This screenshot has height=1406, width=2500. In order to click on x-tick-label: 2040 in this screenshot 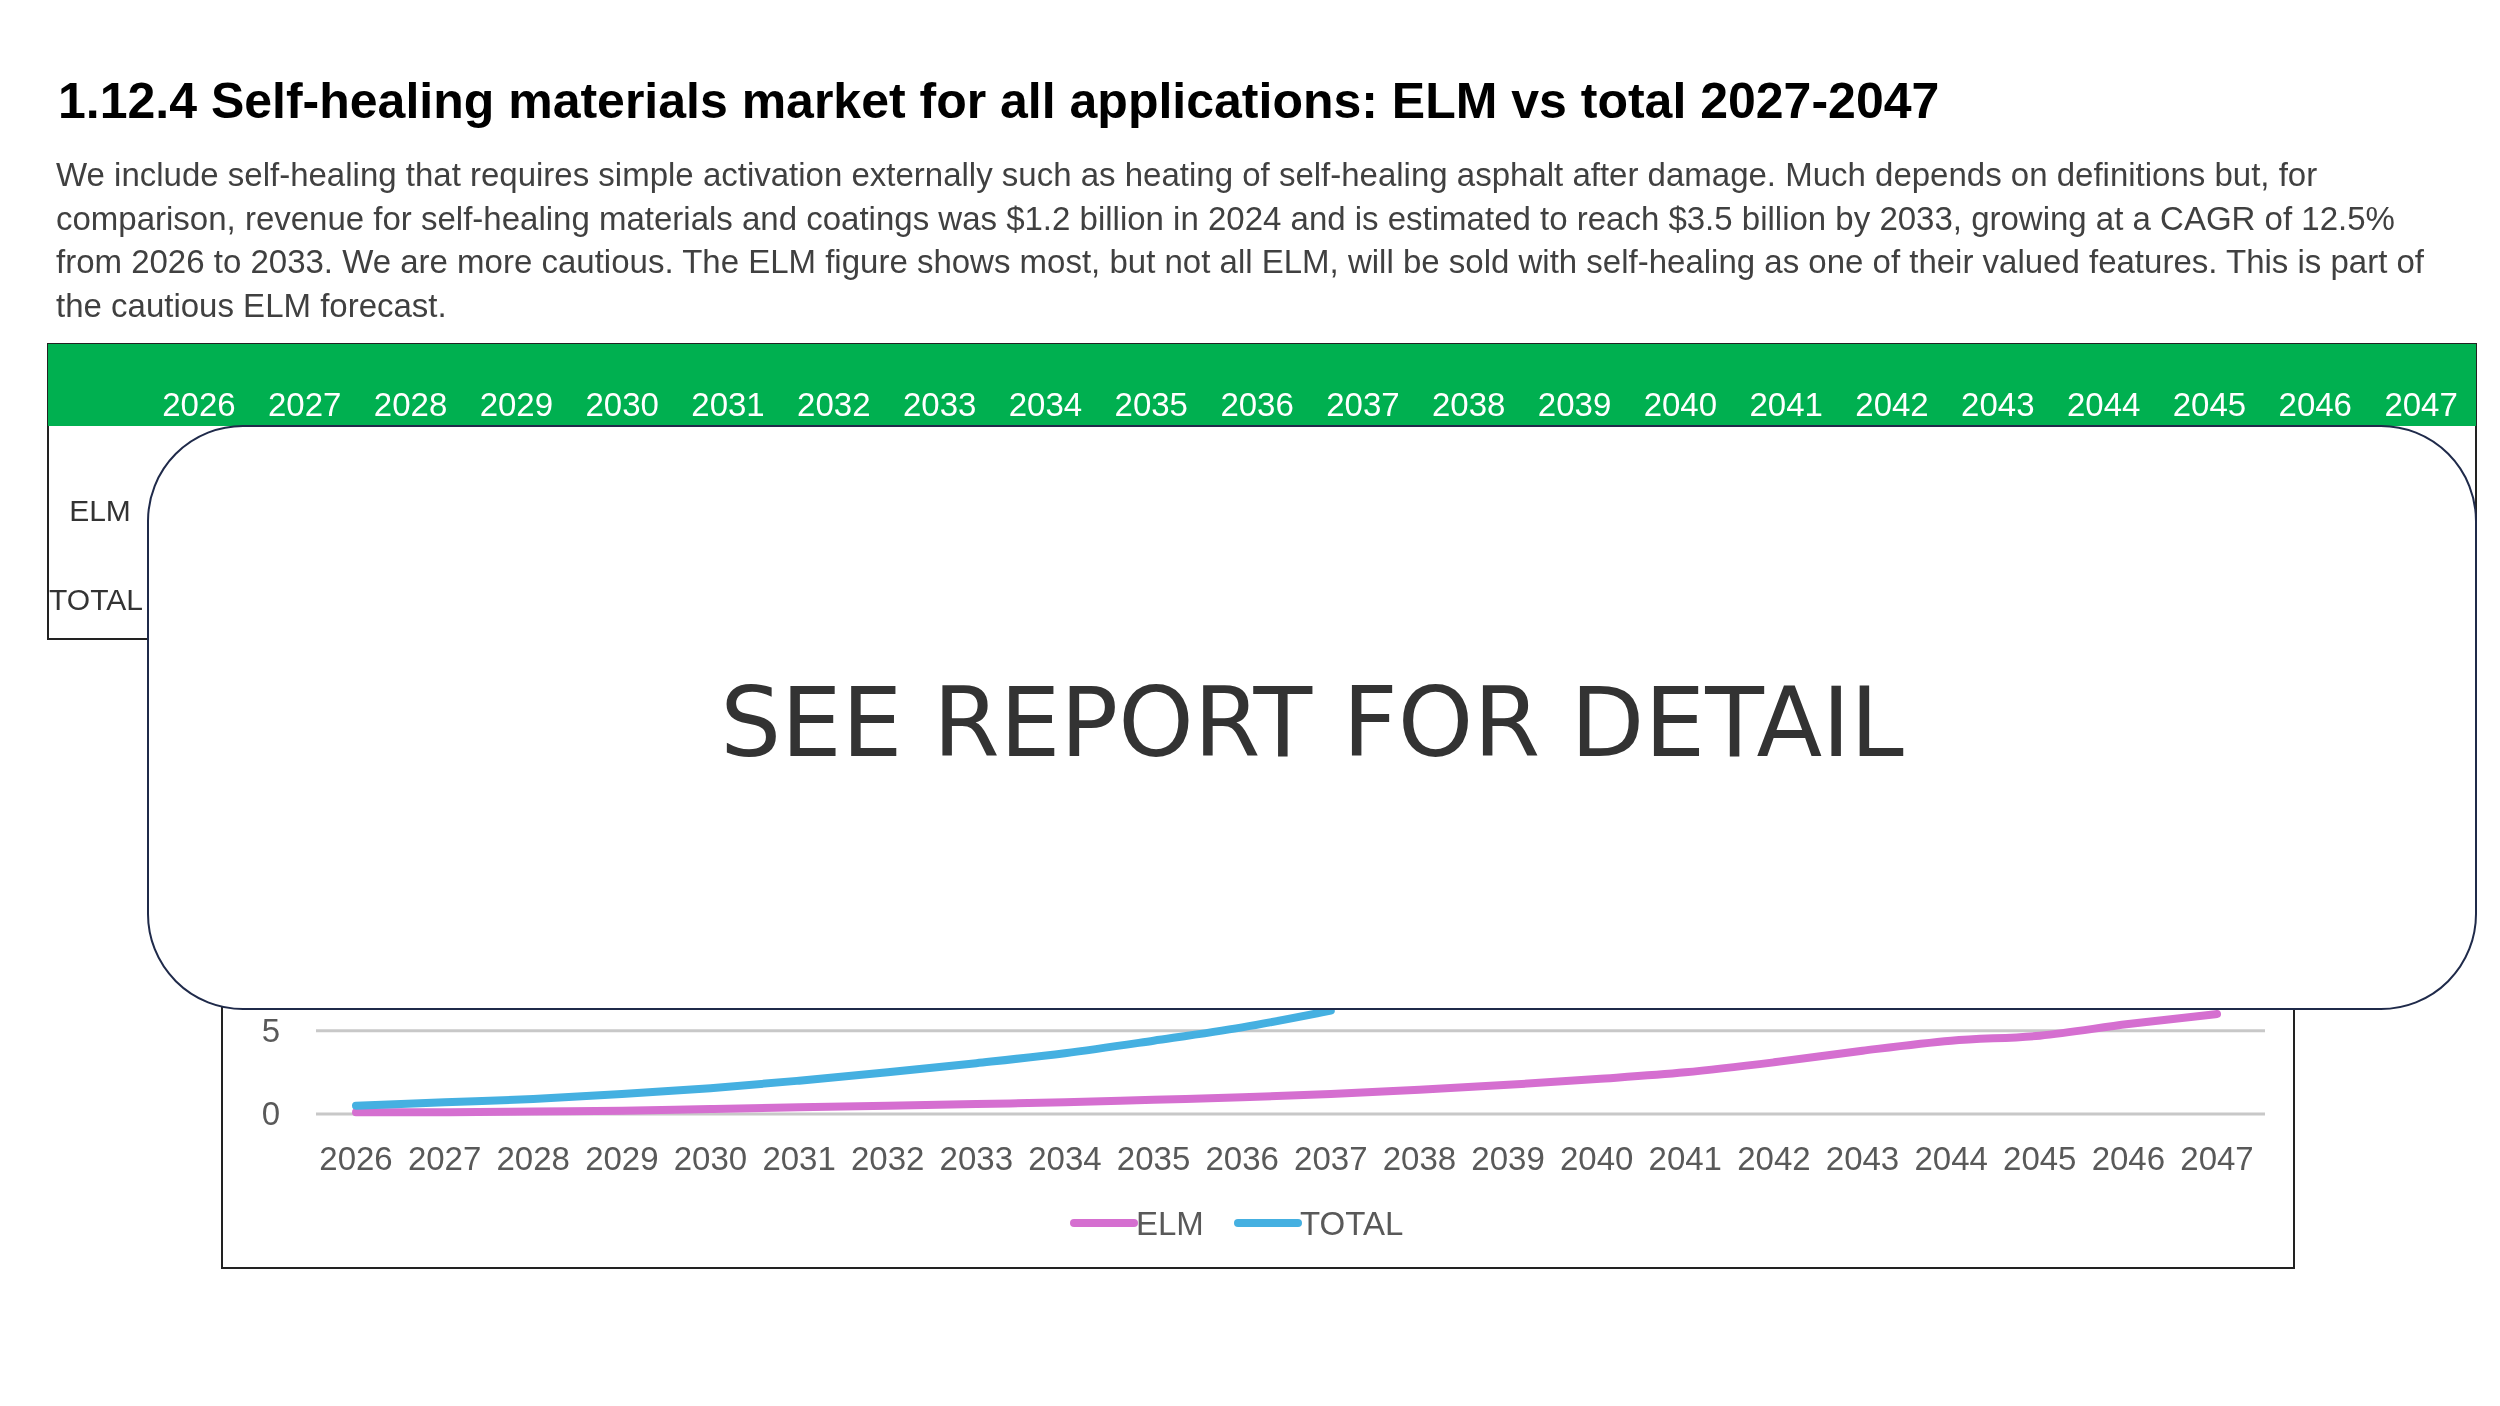, I will do `click(1596, 1158)`.